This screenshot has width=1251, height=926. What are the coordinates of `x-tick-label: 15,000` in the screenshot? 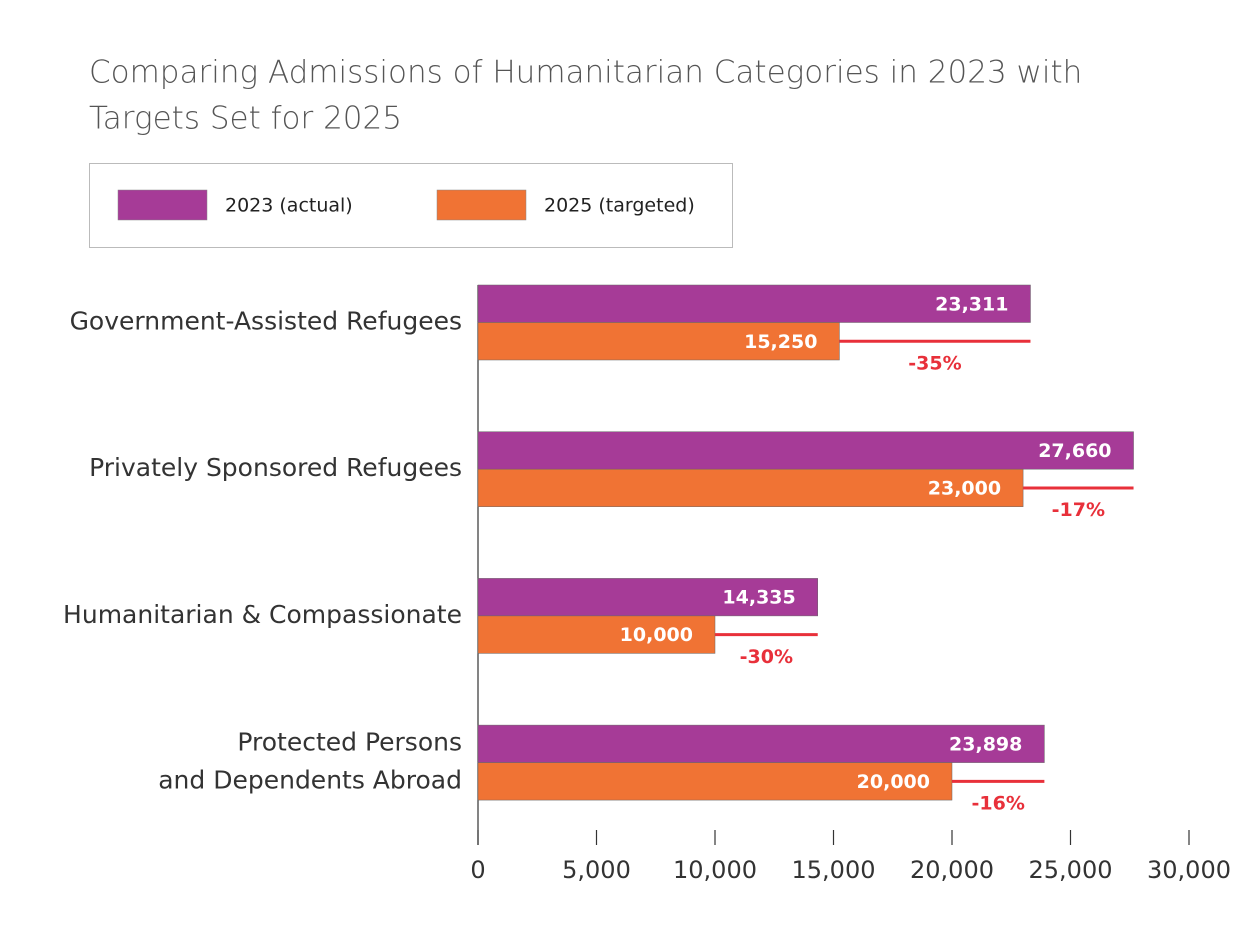 It's located at (834, 870).